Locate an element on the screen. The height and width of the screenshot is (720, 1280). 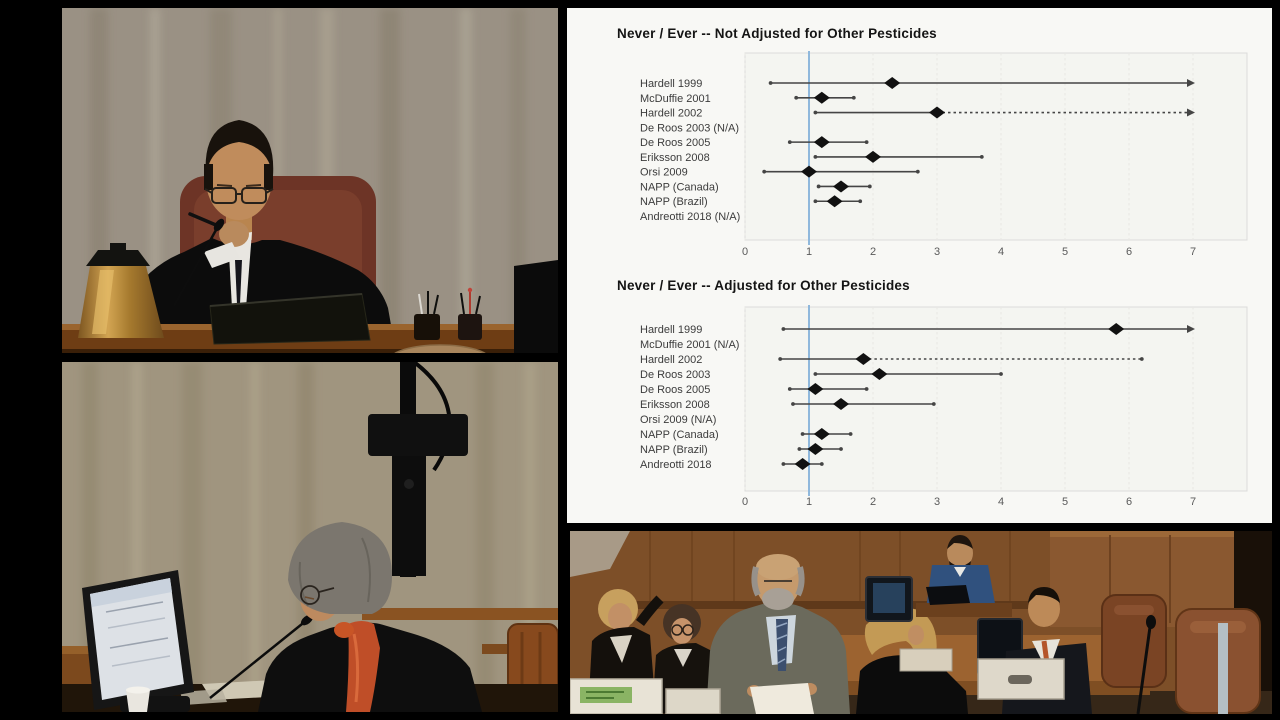
bench-monitor is located at coordinates (290, 319).